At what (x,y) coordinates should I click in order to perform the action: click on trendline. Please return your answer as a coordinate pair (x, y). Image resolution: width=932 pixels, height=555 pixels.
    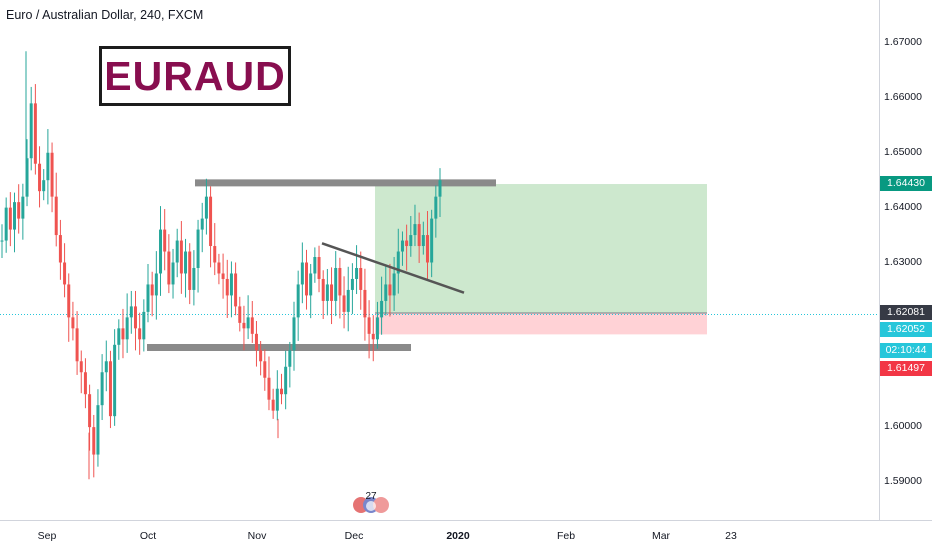
    Looking at the image, I should click on (393, 268).